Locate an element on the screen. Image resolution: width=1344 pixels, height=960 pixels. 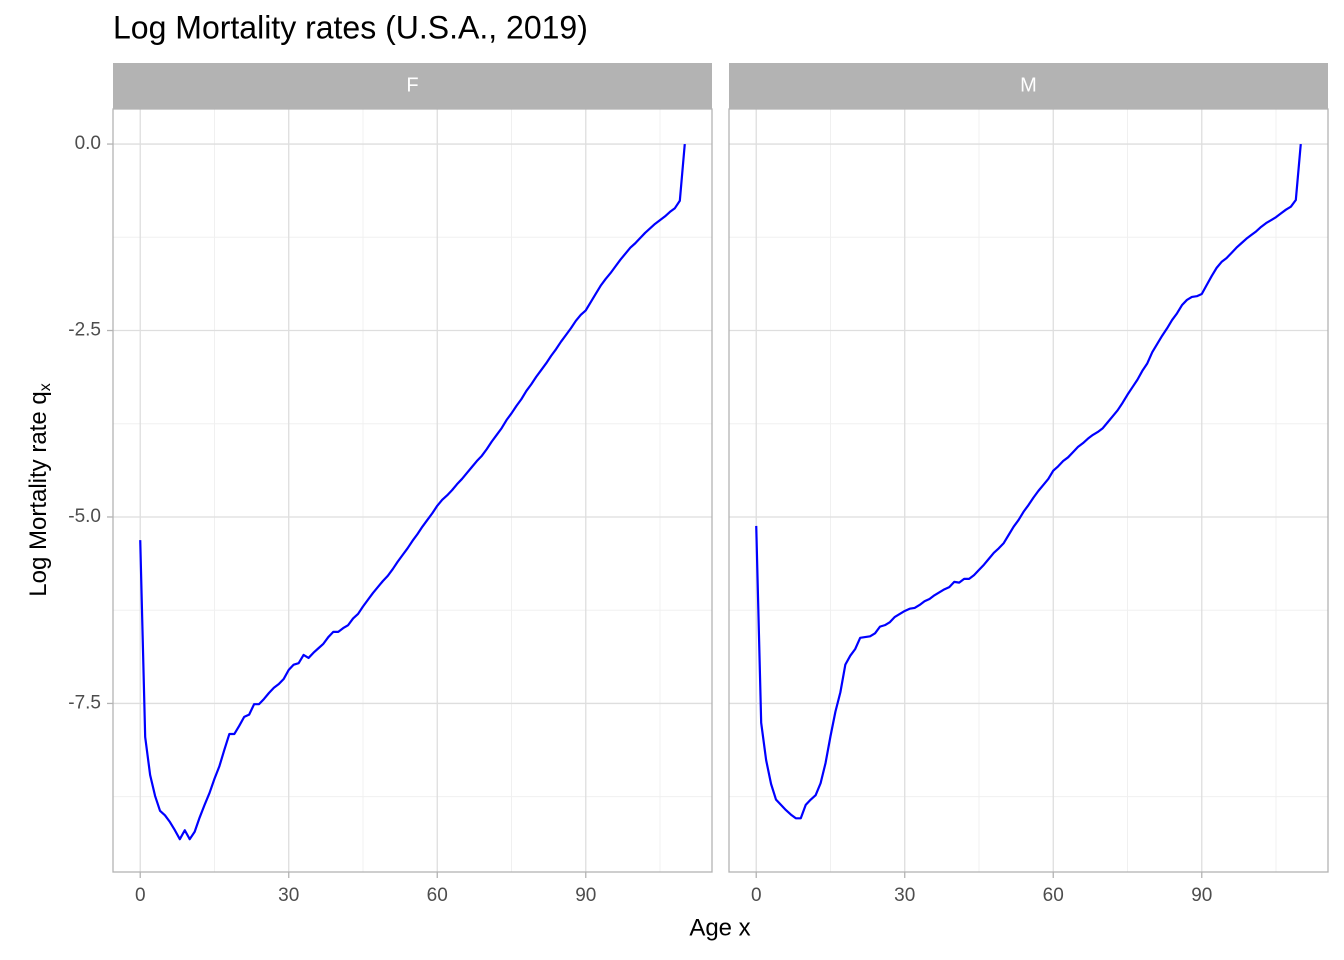
y-tick-label: -2.5 is located at coordinates (84, 330).